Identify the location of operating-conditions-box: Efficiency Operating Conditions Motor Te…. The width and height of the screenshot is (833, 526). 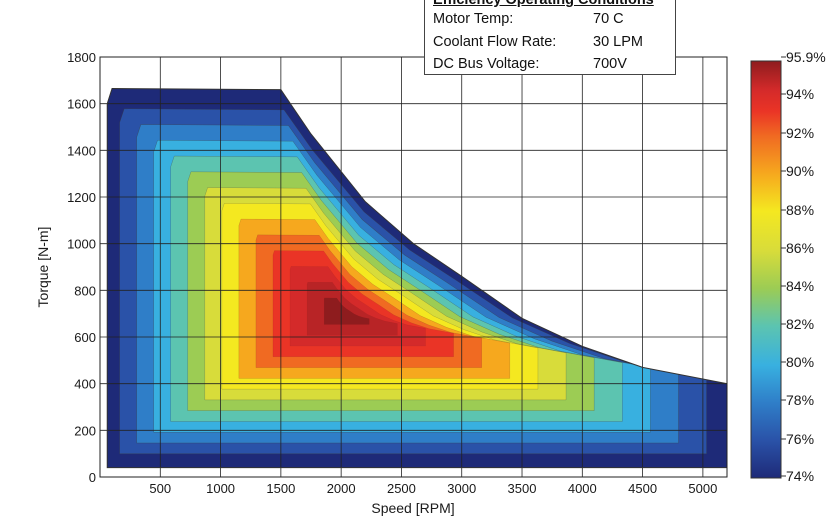
(550, 37).